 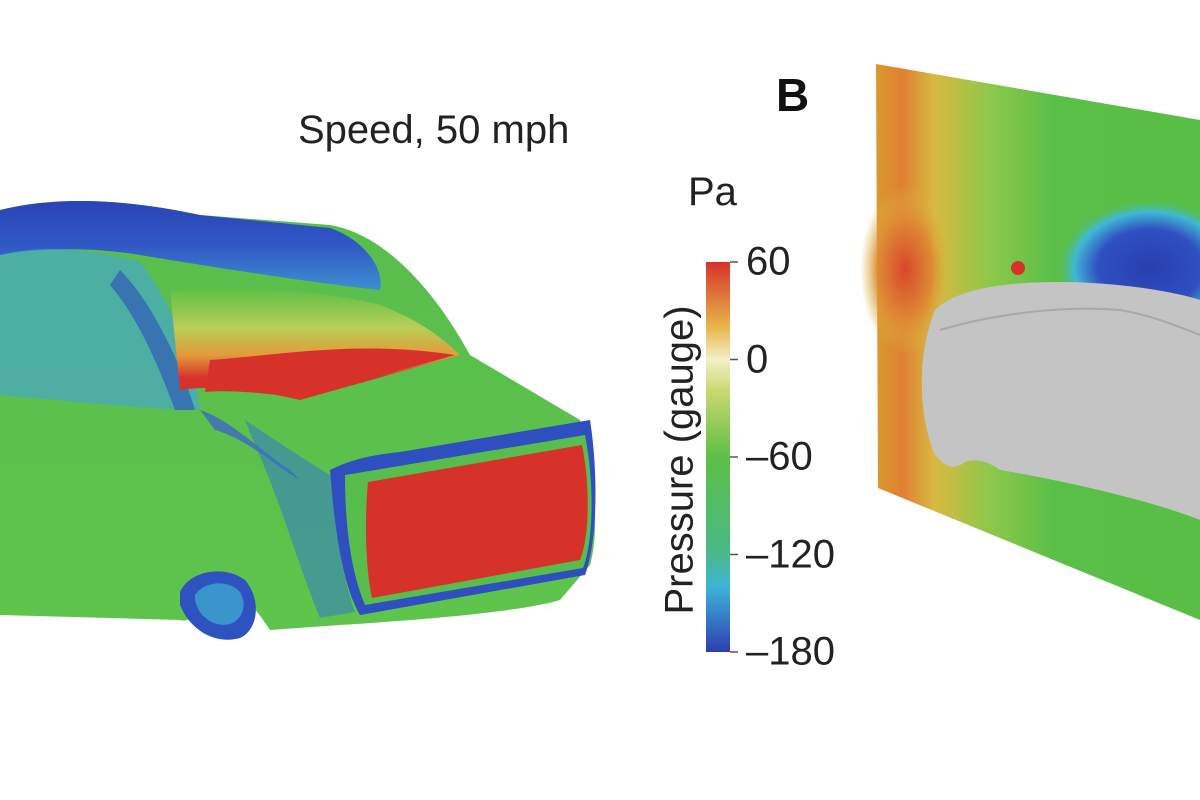 I want to click on car-window-dark, so click(x=152, y=340).